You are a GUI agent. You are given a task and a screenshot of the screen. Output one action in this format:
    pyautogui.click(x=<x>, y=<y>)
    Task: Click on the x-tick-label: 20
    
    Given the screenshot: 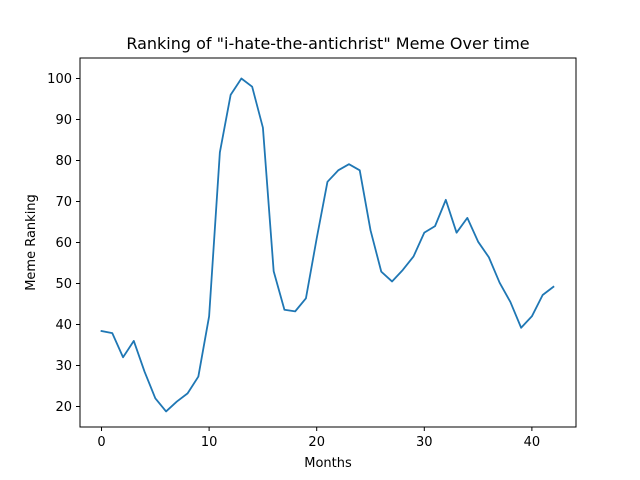 What is the action you would take?
    pyautogui.click(x=316, y=442)
    